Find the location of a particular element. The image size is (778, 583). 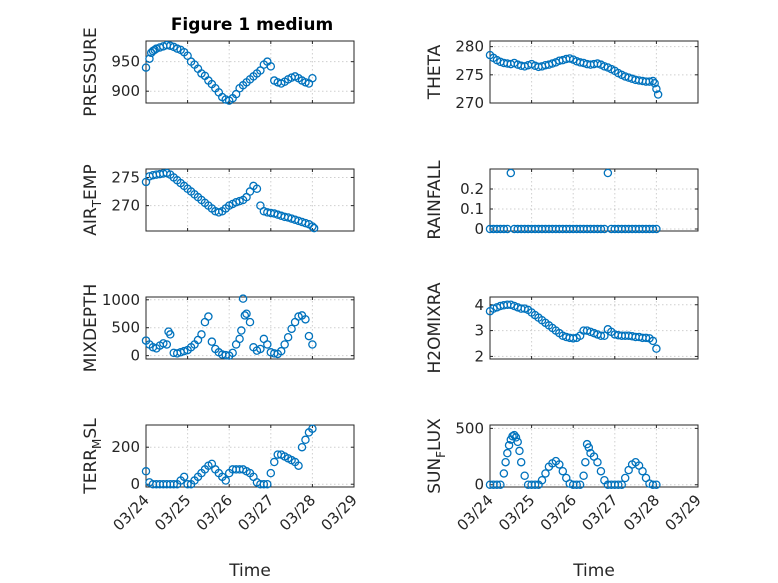

subplot-h2omixra: 2 3 4 H2OMIXRA is located at coordinates (562, 328).